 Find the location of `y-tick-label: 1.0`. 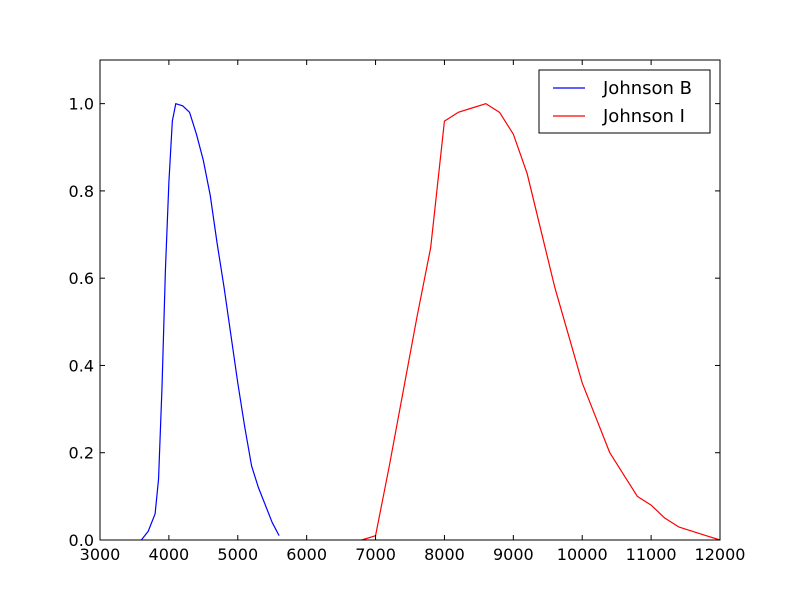

y-tick-label: 1.0 is located at coordinates (81, 104).